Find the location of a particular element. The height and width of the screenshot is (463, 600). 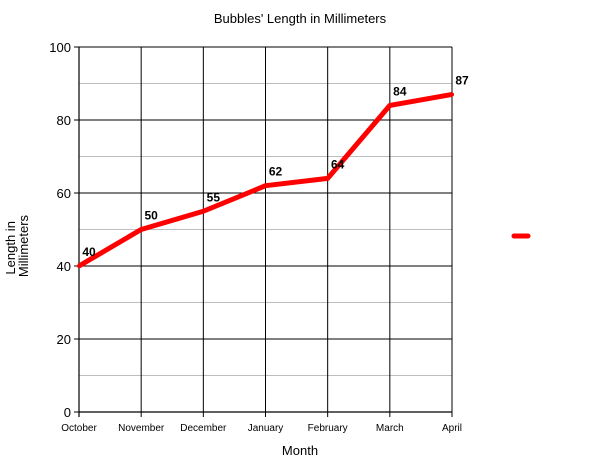

y-tick-label: 100 is located at coordinates (60, 47).